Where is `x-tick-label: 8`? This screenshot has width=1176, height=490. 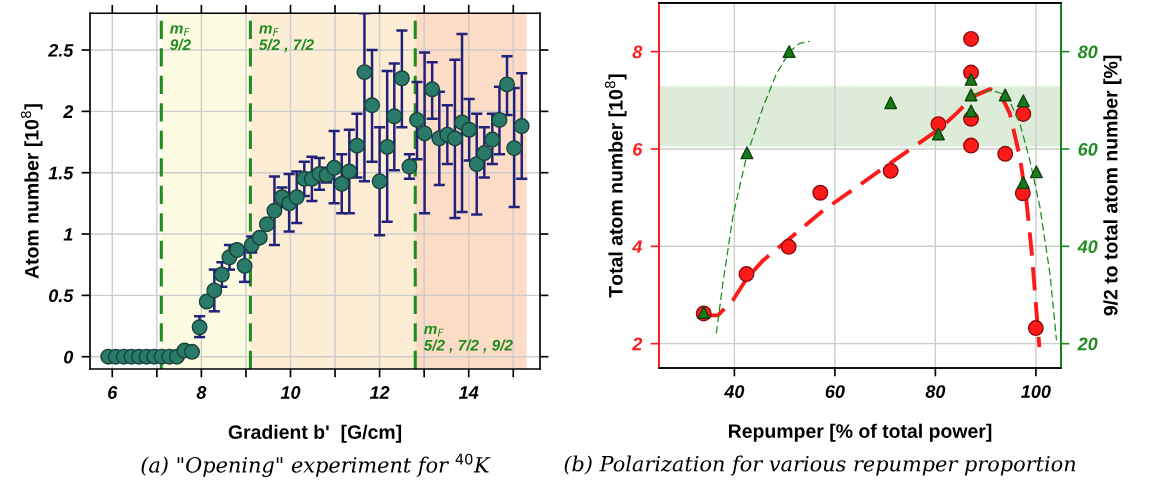 x-tick-label: 8 is located at coordinates (201, 392).